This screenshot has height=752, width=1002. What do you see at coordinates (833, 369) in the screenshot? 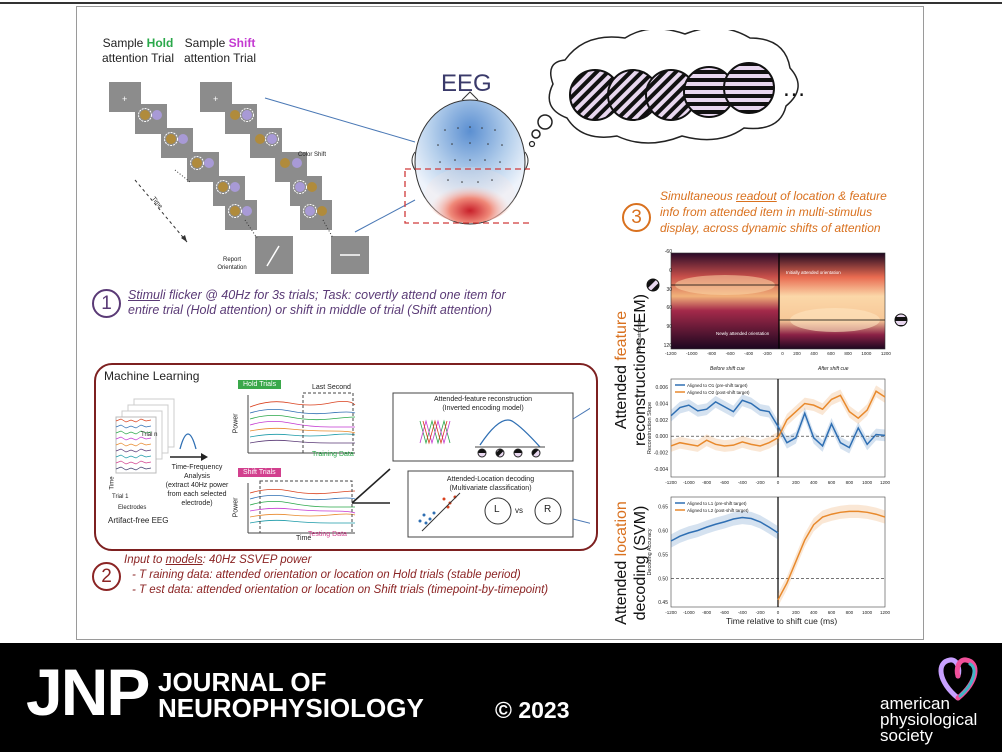
I see `after-shift-label: After shift cue` at bounding box center [833, 369].